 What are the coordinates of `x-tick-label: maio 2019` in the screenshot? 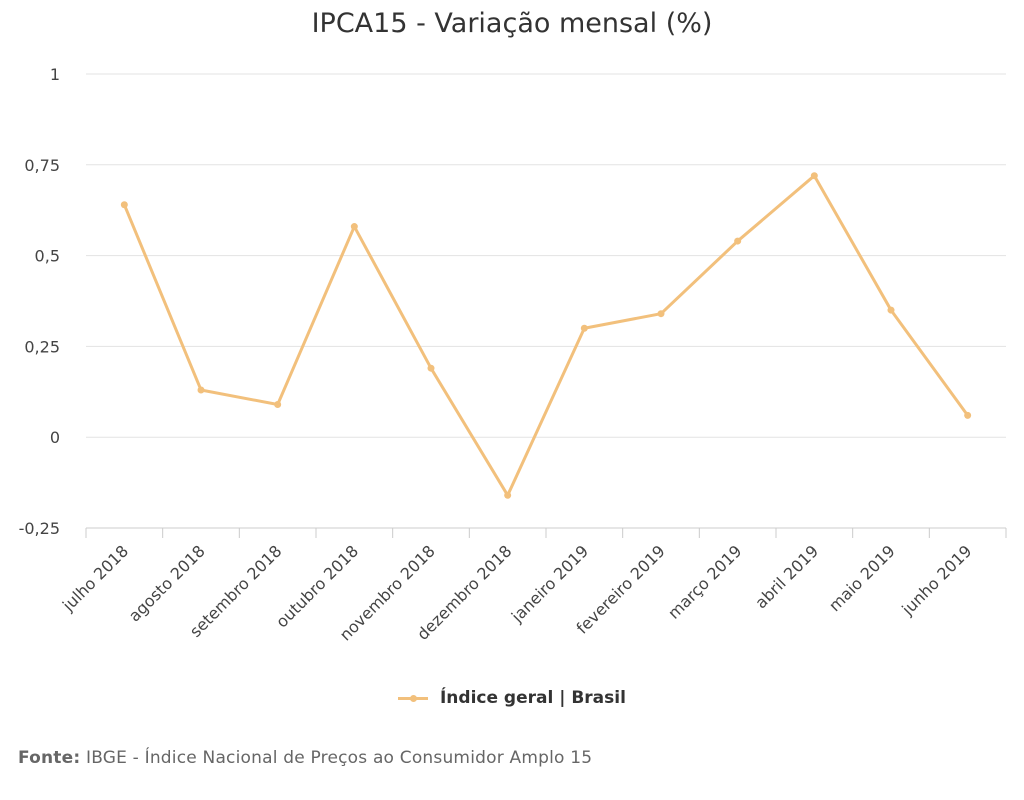 It's located at (862, 578).